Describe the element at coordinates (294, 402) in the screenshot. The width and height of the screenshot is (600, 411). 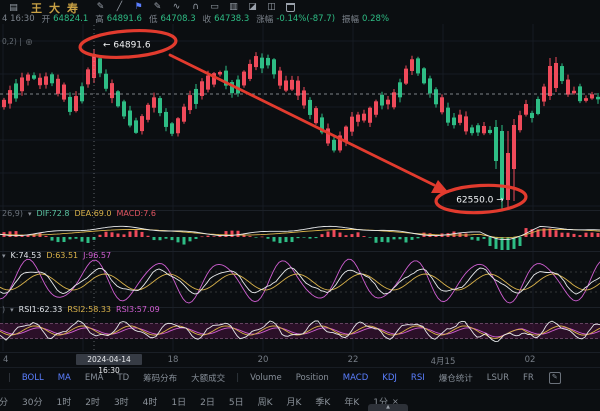
I see `period-月K: 月K` at that location.